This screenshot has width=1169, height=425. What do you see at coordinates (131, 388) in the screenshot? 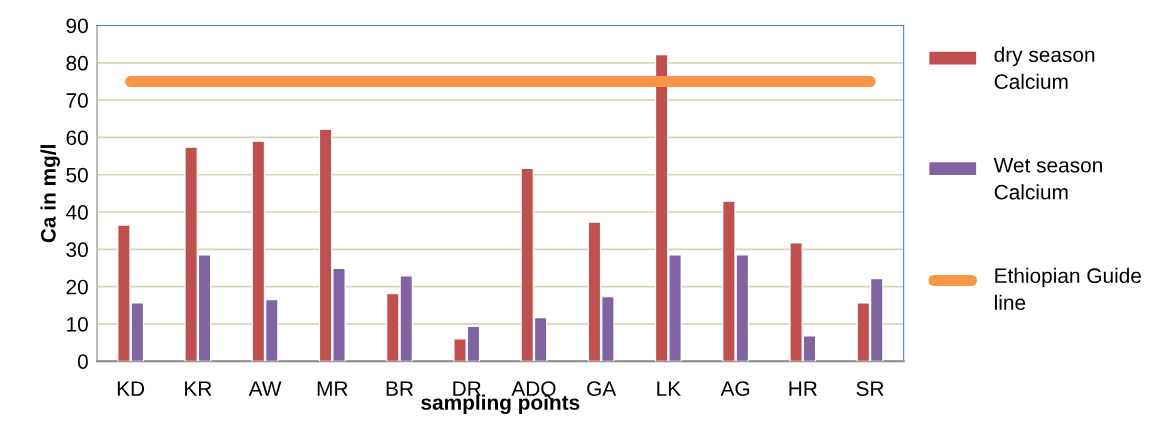
I see `x-tick-label: KD` at bounding box center [131, 388].